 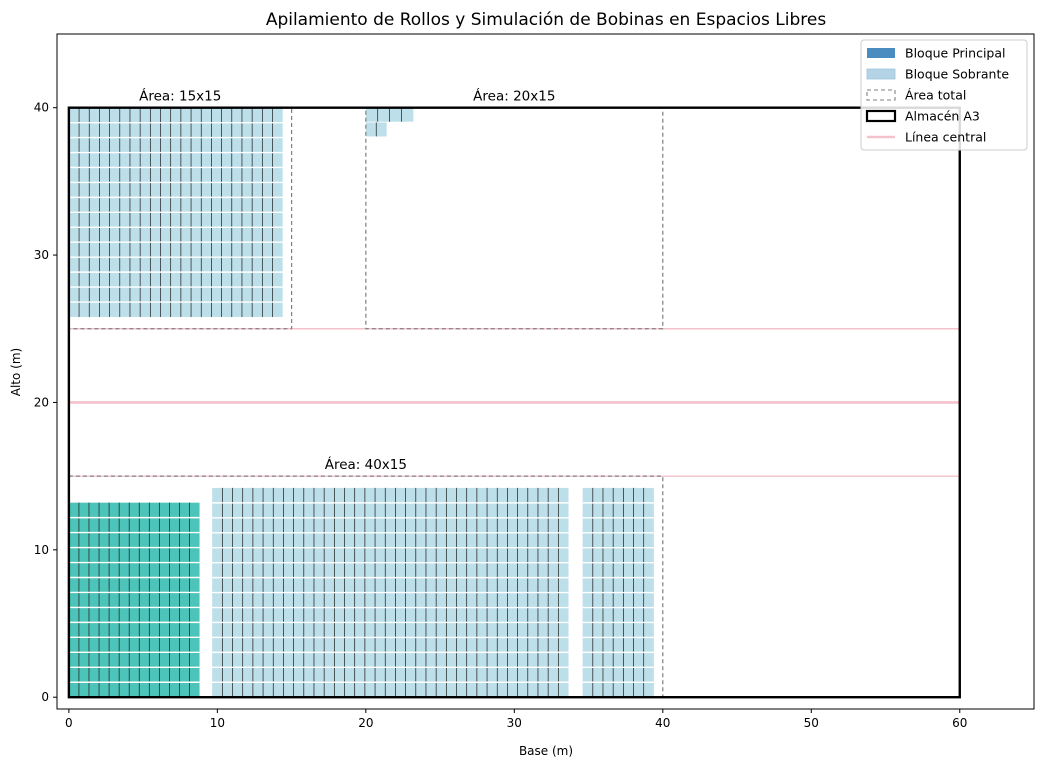 I want to click on legend-entry: Línea central, so click(x=926, y=137).